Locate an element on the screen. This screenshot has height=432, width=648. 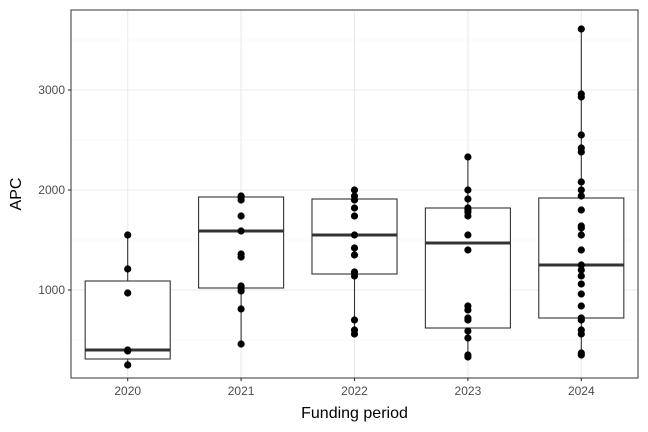
box-2021 is located at coordinates (241, 270).